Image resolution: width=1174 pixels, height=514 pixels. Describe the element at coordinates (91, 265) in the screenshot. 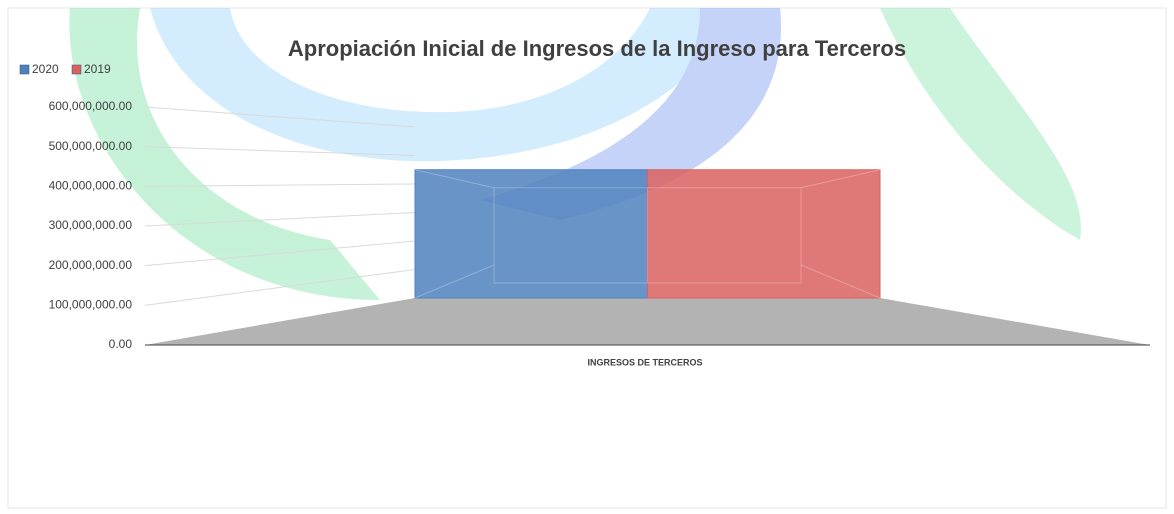

I see `y-tick-label: 200,000,000.00` at that location.